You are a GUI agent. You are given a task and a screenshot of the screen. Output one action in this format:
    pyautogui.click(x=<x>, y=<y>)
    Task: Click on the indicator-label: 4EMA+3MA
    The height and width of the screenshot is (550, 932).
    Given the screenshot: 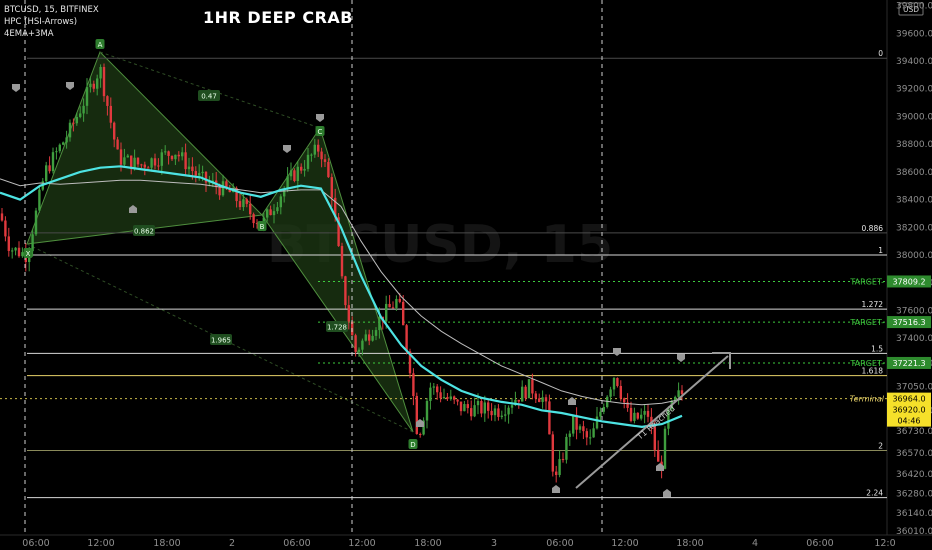 What is the action you would take?
    pyautogui.click(x=29, y=34)
    